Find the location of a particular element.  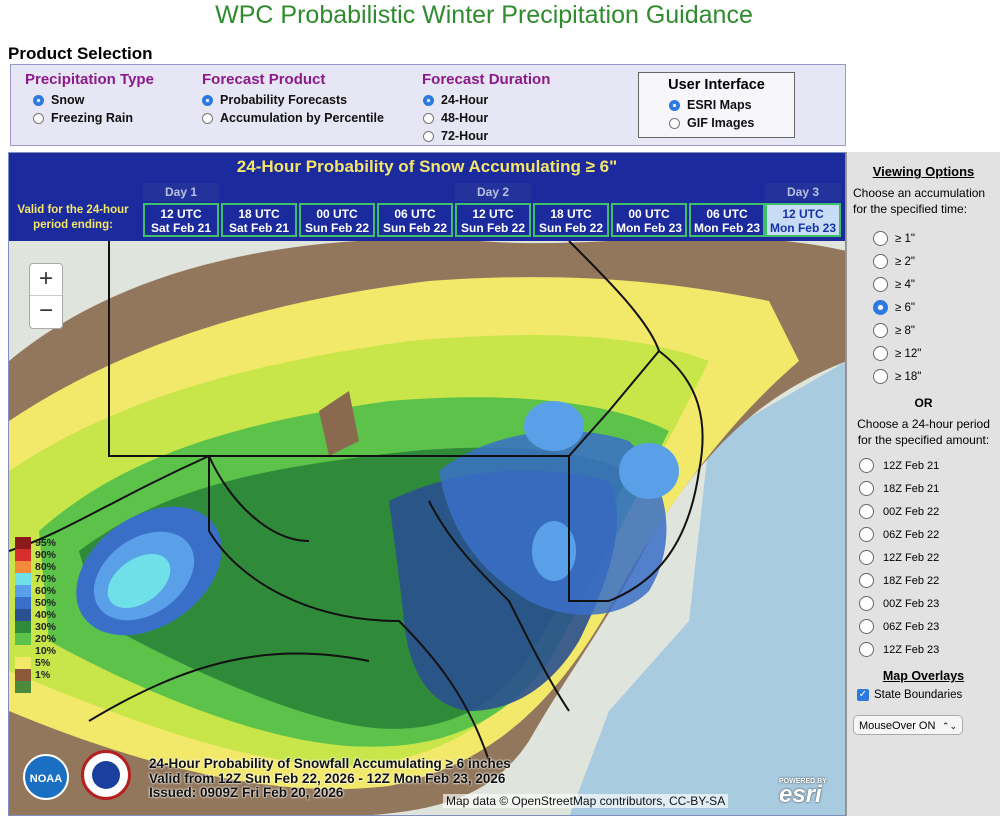

time-period-tab: 06 UTC Sun Feb 22 is located at coordinates (415, 220).